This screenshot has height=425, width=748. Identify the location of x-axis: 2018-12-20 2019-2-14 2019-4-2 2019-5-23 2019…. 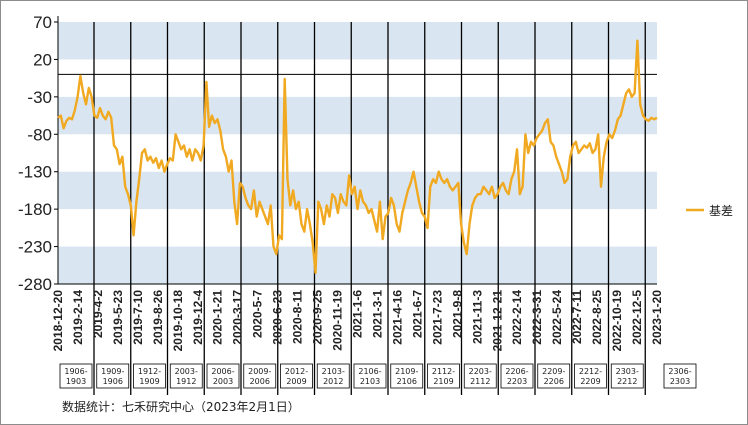
(357, 317).